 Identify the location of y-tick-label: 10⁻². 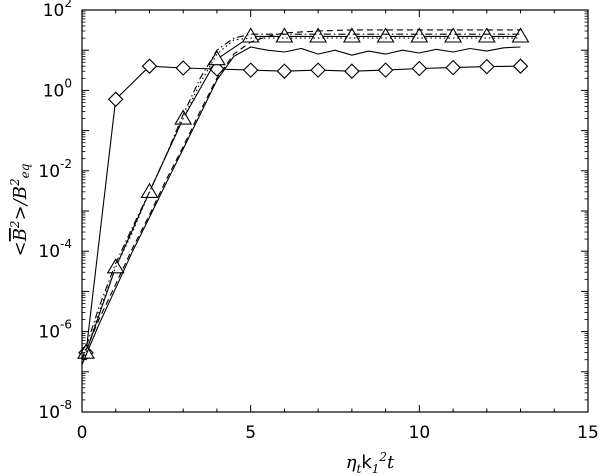
(55, 169).